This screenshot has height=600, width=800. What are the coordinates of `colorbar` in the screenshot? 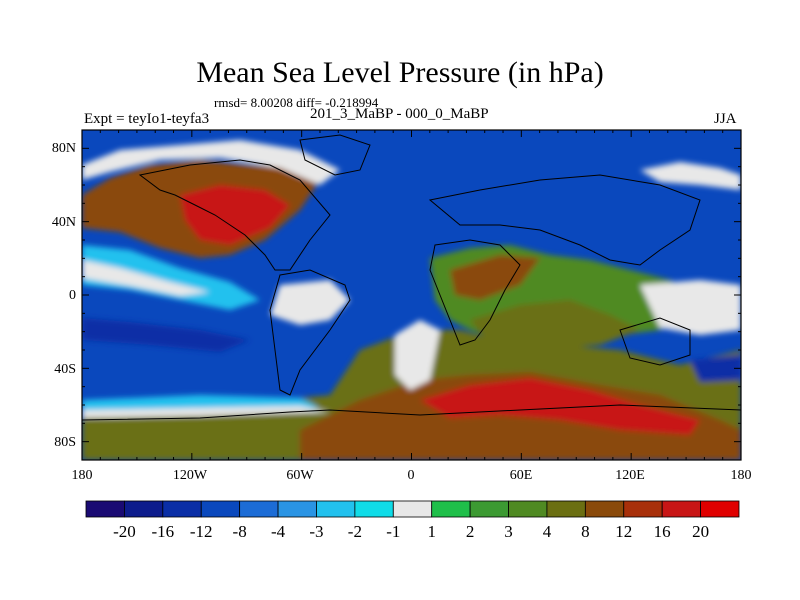 It's located at (412, 509).